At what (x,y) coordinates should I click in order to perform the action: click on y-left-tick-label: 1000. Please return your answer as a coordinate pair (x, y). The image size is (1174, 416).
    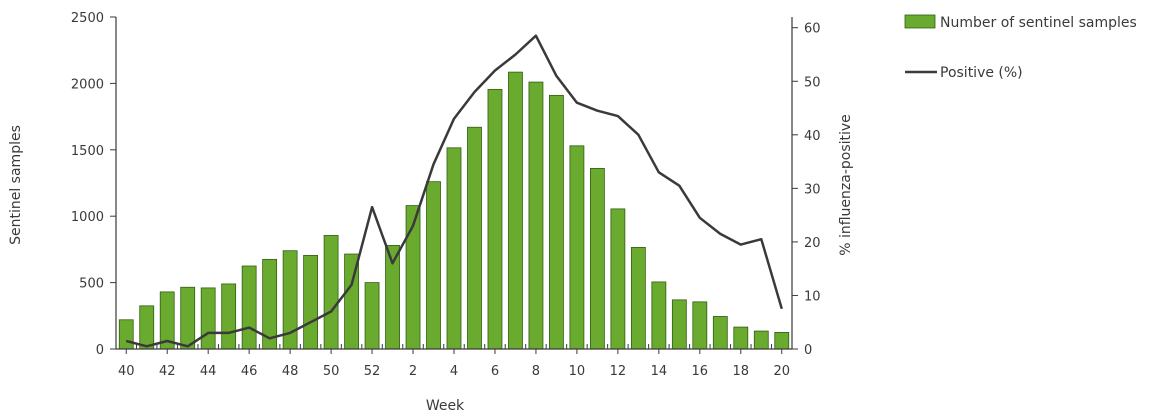
    Looking at the image, I should click on (87, 217).